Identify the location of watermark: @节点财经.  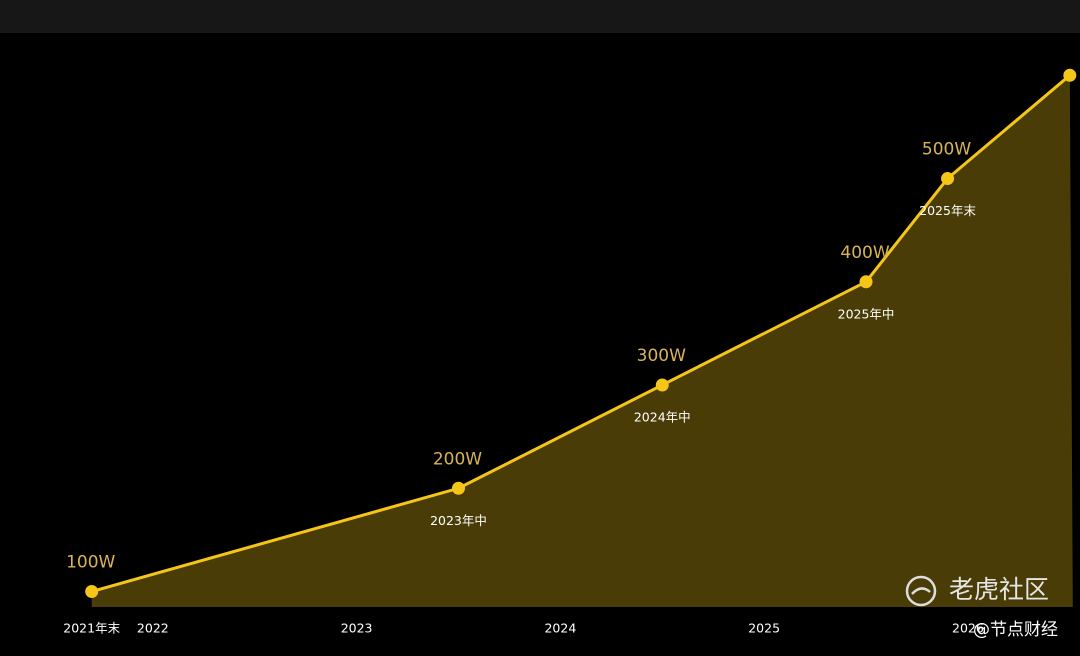
(1015, 630).